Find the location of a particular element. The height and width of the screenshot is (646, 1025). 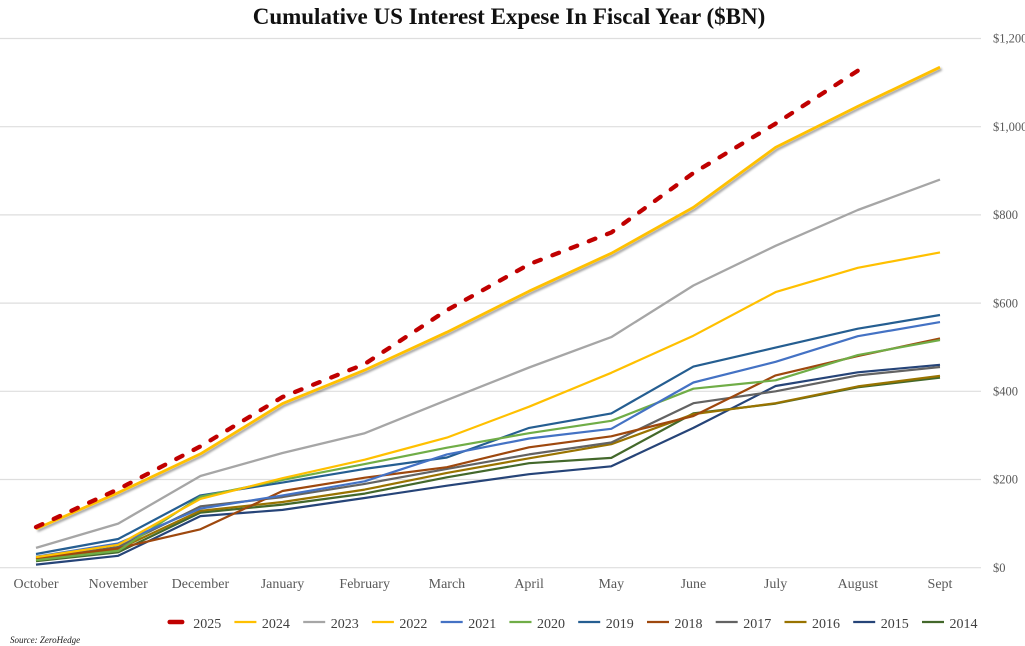

svg-text: $800 is located at coordinates (1005, 215).